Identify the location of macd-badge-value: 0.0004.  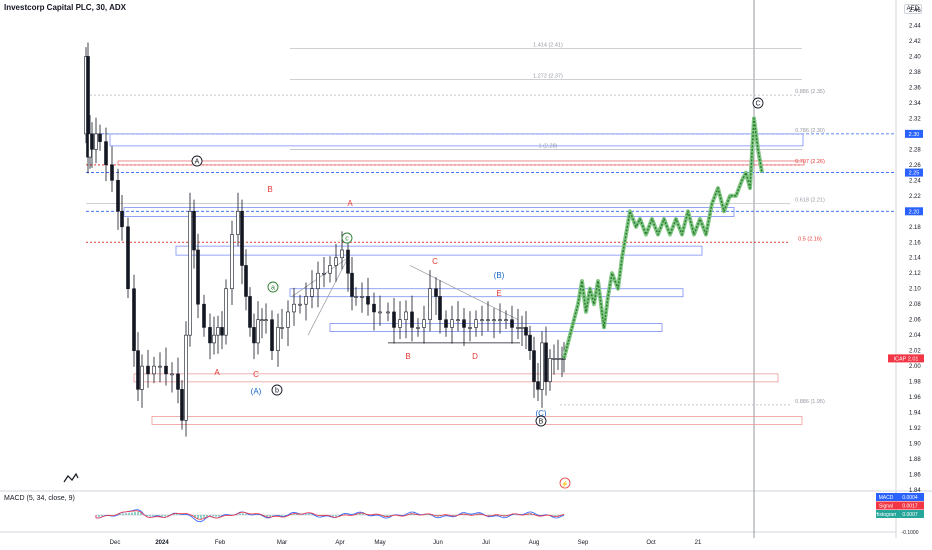
(910, 498).